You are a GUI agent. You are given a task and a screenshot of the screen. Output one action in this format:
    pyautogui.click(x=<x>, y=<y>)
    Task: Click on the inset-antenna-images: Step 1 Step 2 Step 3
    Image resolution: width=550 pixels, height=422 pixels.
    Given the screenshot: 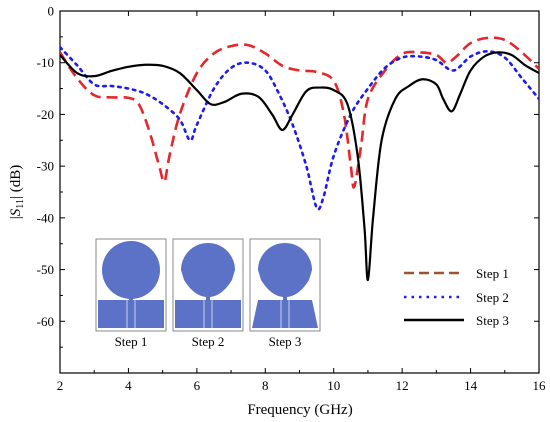 What is the action you would take?
    pyautogui.click(x=208, y=293)
    